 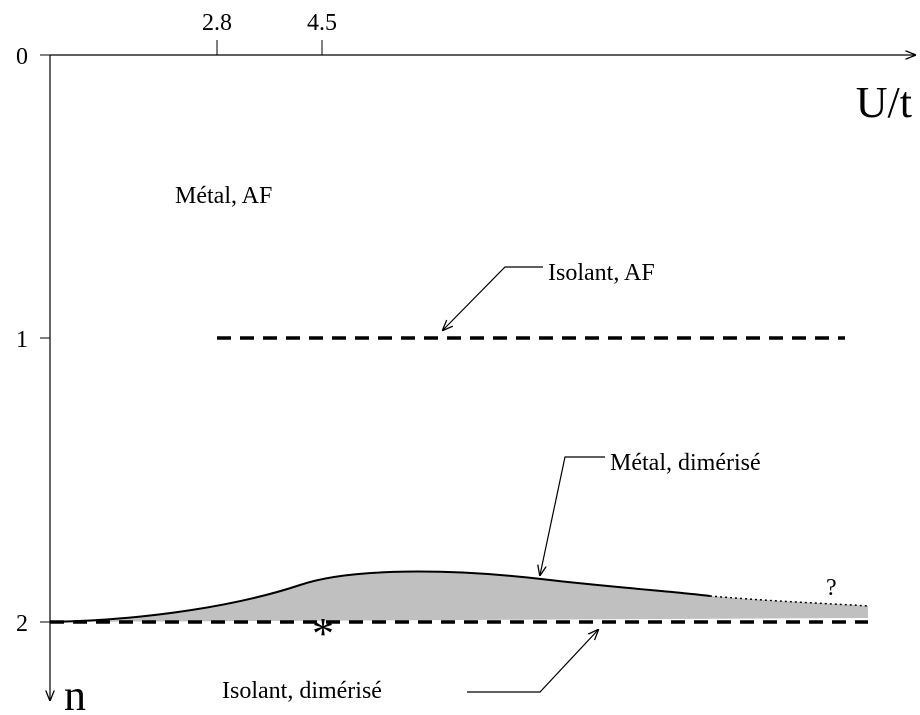 What do you see at coordinates (601, 273) in the screenshot?
I see `region-label: Isolant, AF` at bounding box center [601, 273].